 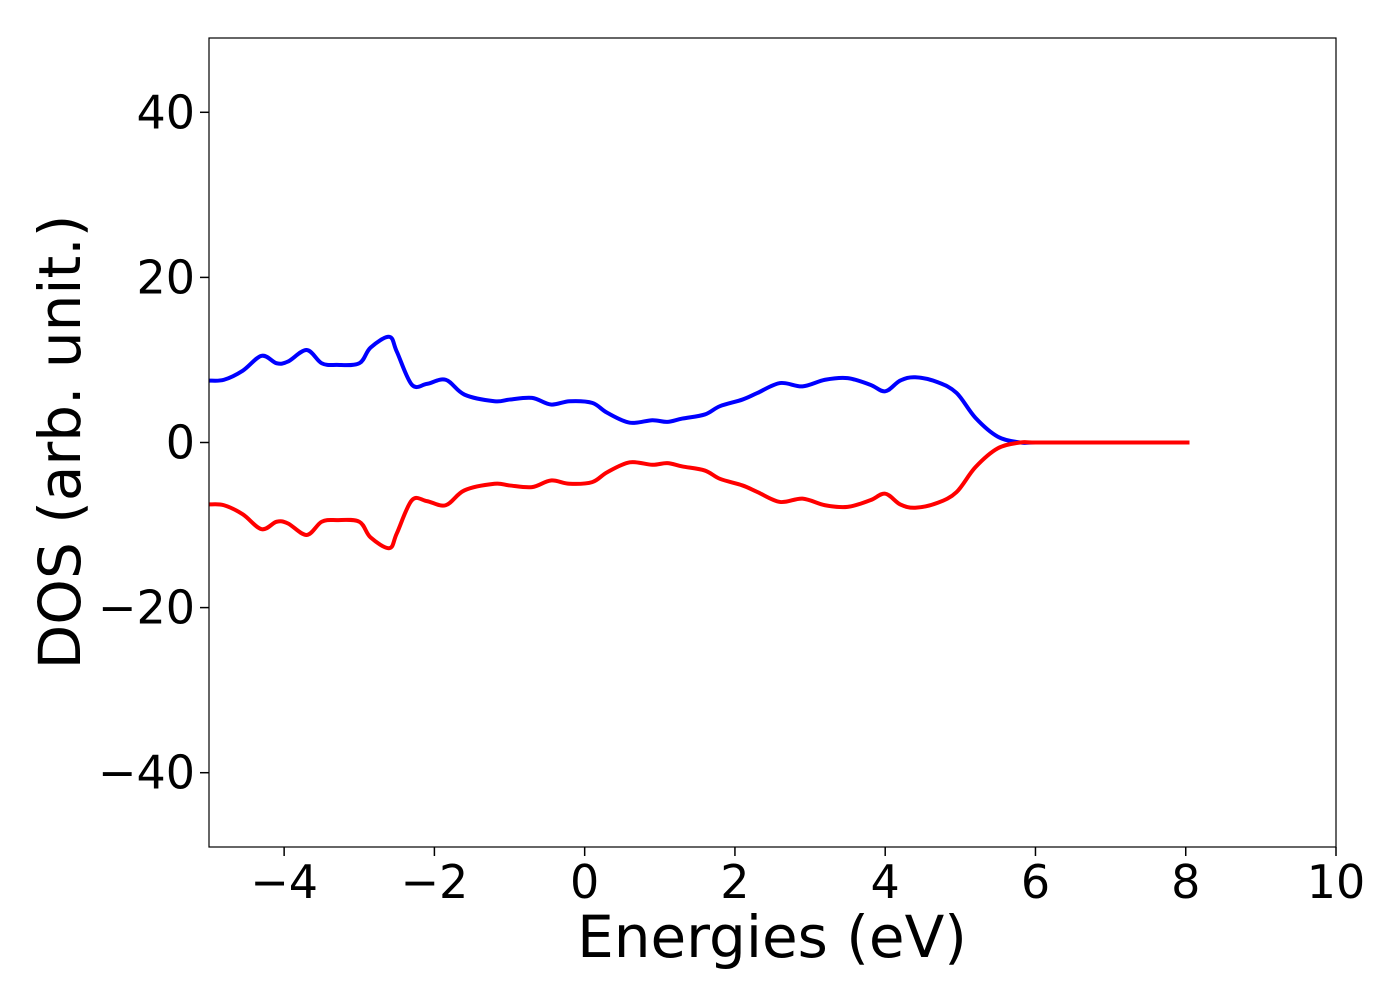 I want to click on x-tick-label: 4, so click(x=885, y=882).